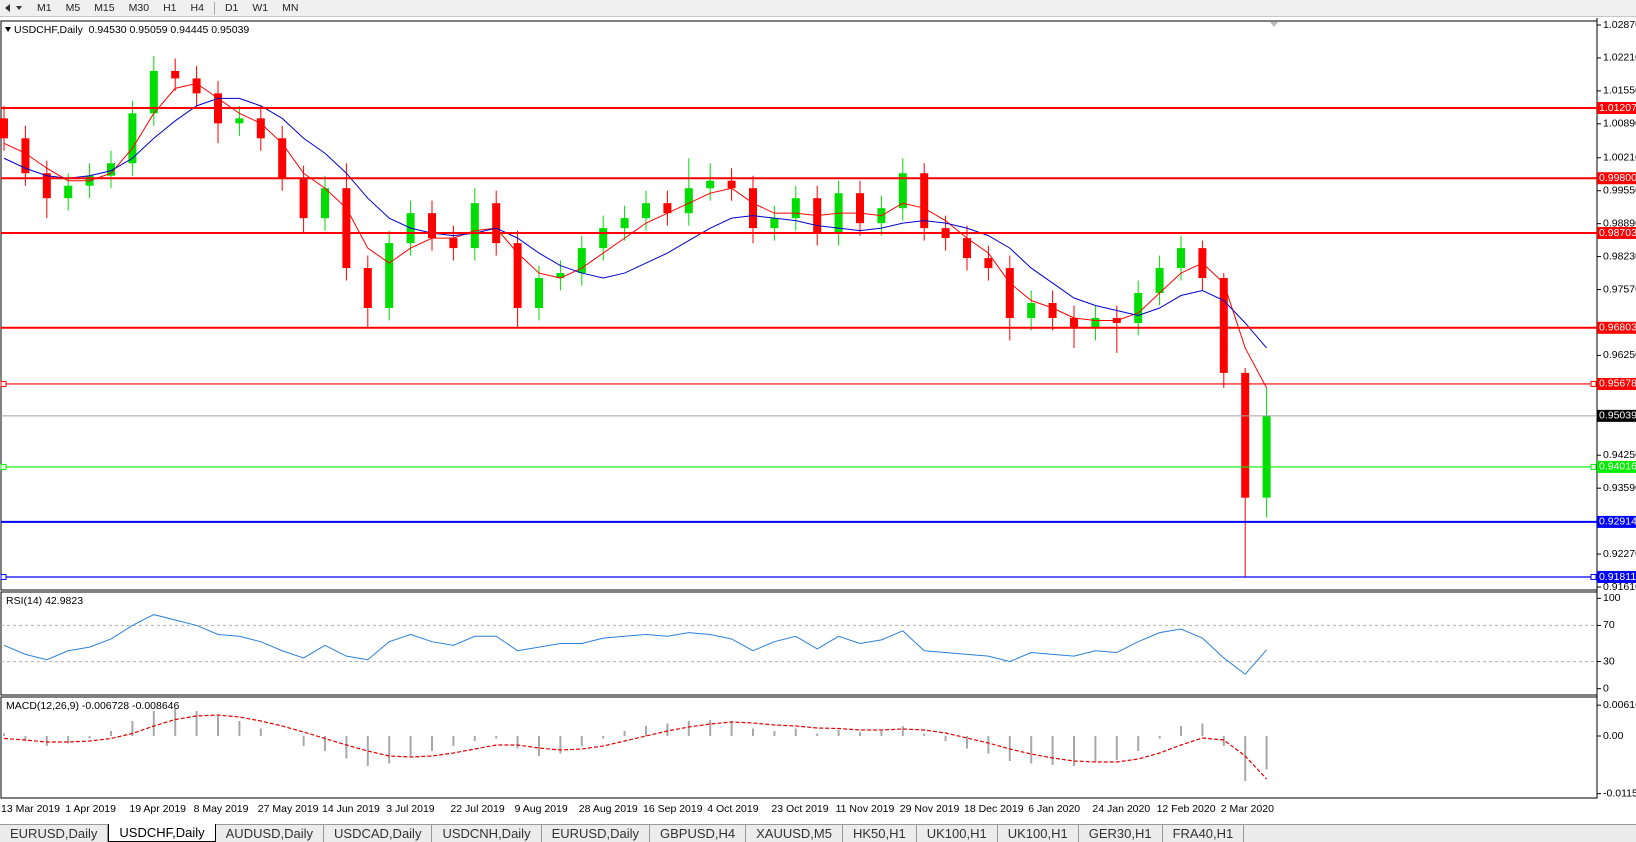  What do you see at coordinates (1617, 522) in the screenshot?
I see `level-label: 0.92914` at bounding box center [1617, 522].